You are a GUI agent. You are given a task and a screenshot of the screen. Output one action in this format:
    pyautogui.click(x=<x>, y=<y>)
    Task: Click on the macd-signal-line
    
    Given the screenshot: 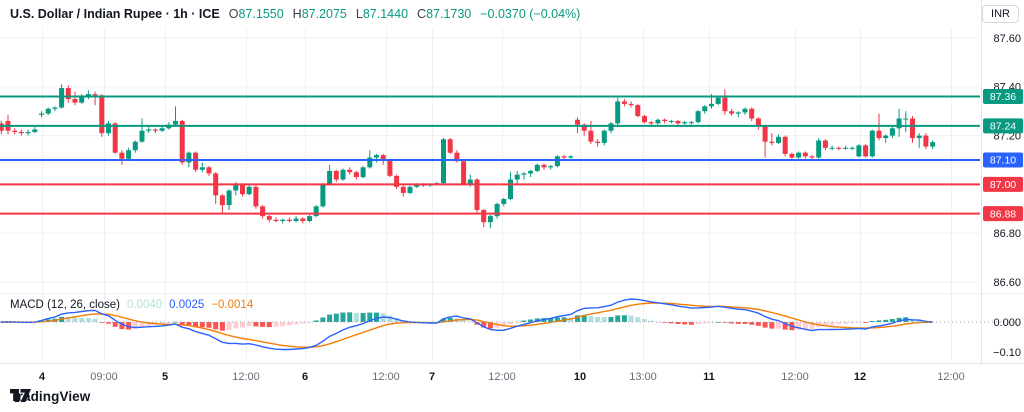 What is the action you would take?
    pyautogui.click(x=467, y=325)
    